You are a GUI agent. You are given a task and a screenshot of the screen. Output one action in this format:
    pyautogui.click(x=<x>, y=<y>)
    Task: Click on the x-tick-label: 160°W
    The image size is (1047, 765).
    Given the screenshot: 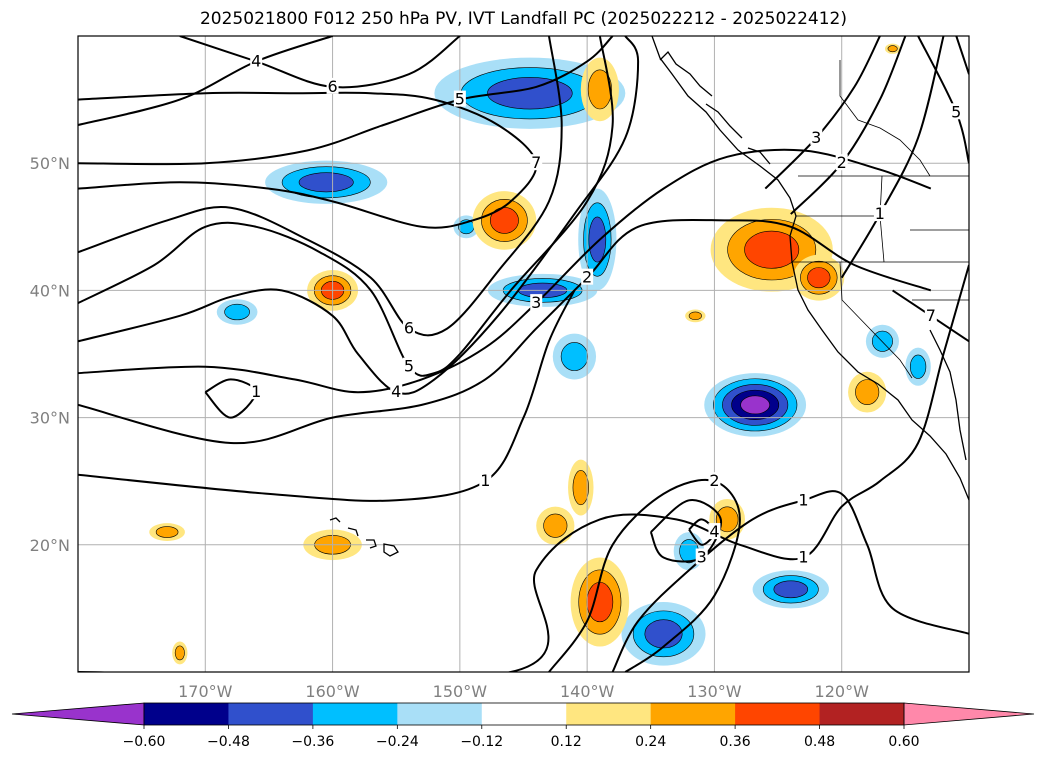 What is the action you would take?
    pyautogui.click(x=332, y=691)
    